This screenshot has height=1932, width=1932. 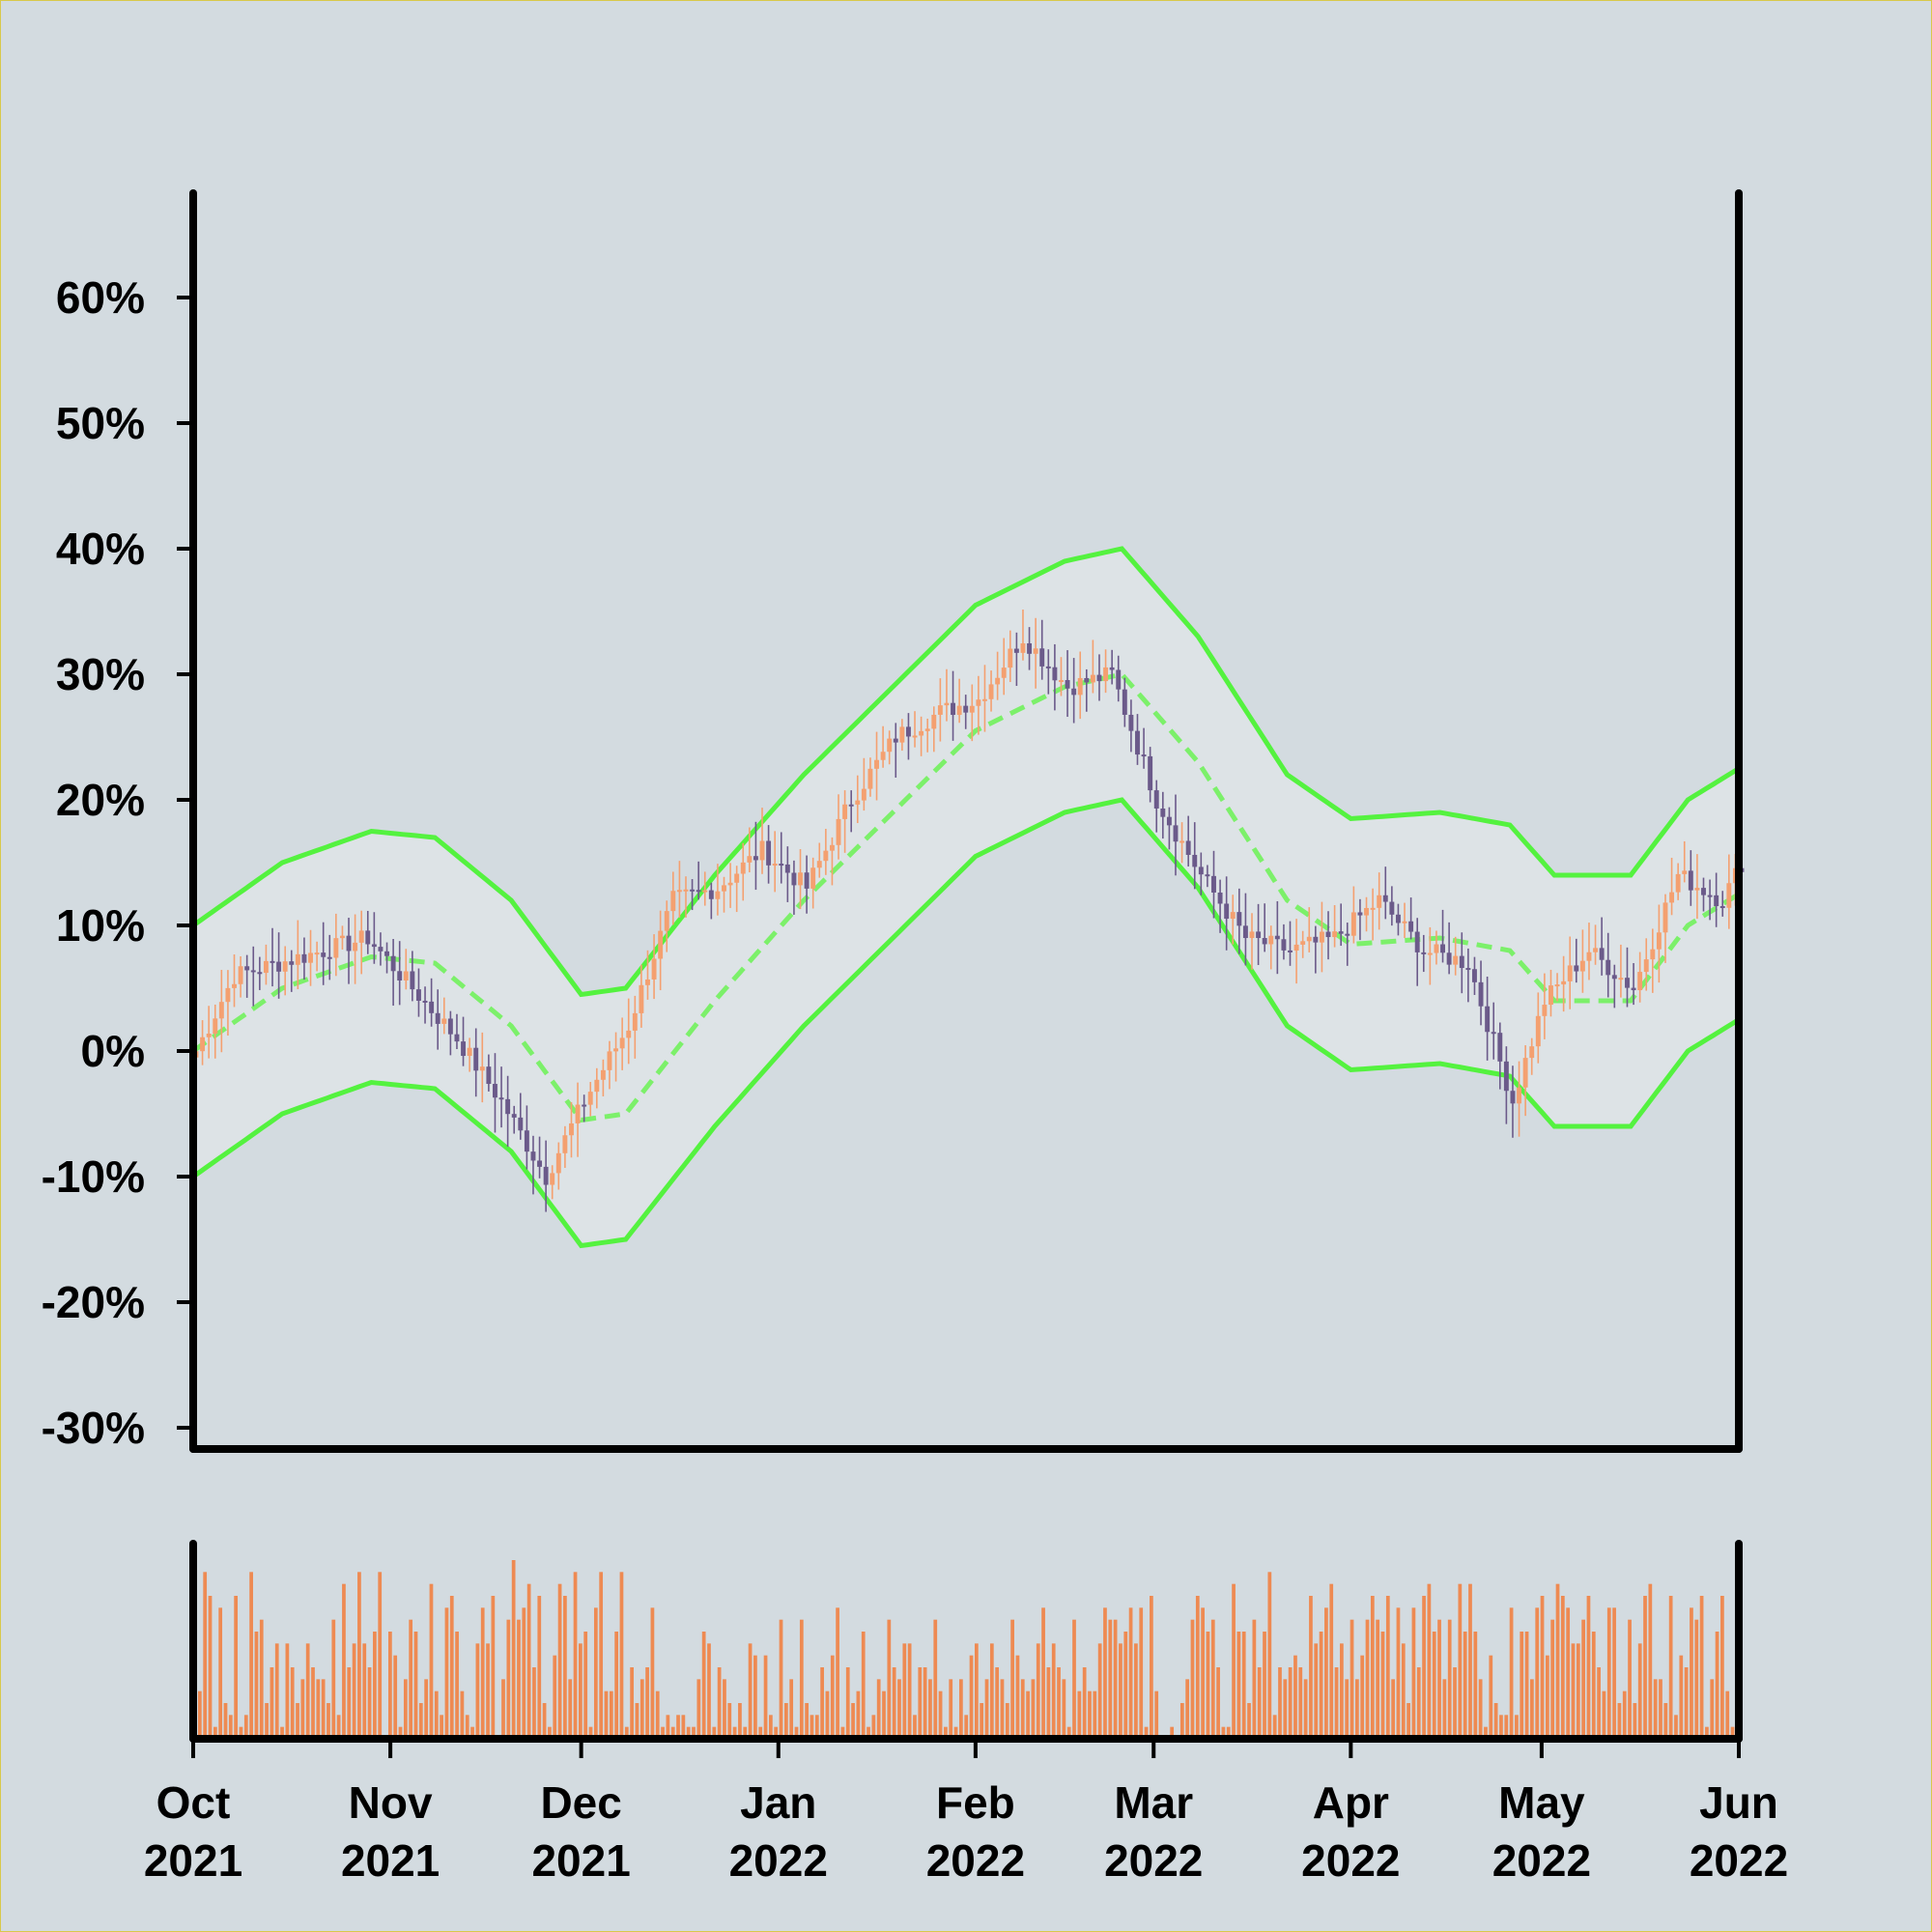 I want to click on y-tick-label: -10%, so click(x=93, y=1176).